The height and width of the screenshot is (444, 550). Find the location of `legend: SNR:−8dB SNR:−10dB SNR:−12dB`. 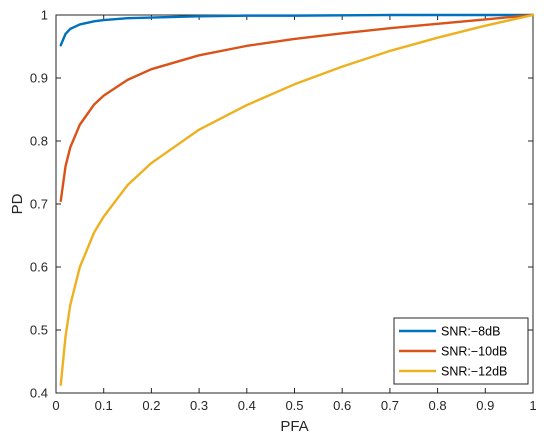

legend: SNR:−8dB SNR:−10dB SNR:−12dB is located at coordinates (461, 351).